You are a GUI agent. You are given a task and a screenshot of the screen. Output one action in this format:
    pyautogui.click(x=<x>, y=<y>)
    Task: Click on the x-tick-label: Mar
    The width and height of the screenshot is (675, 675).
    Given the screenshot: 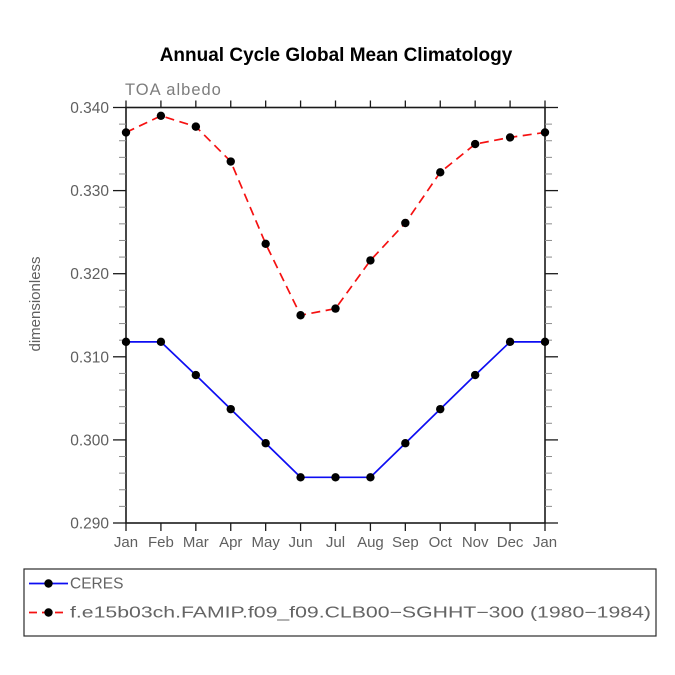 What is the action you would take?
    pyautogui.click(x=196, y=542)
    